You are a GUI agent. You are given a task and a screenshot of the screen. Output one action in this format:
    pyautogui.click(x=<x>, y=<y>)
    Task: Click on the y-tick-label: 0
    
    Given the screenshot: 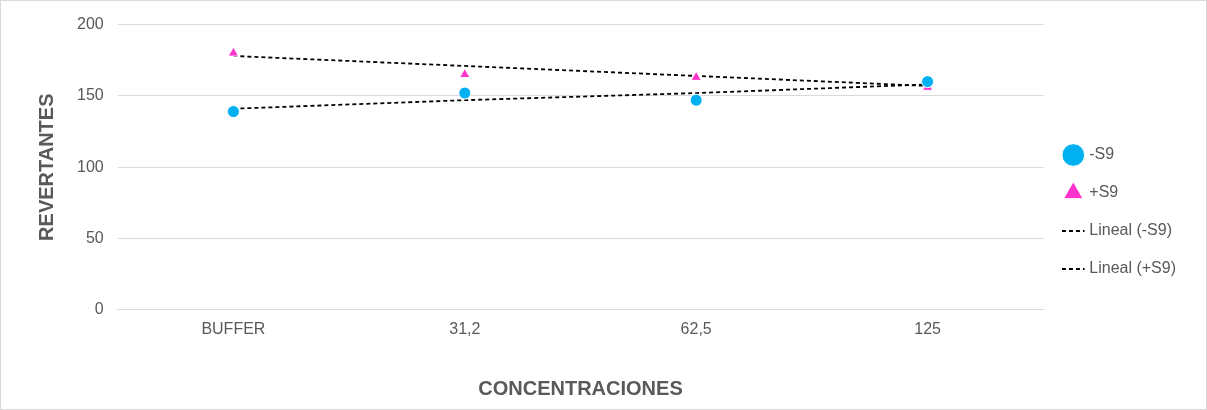 What is the action you would take?
    pyautogui.click(x=99, y=309)
    